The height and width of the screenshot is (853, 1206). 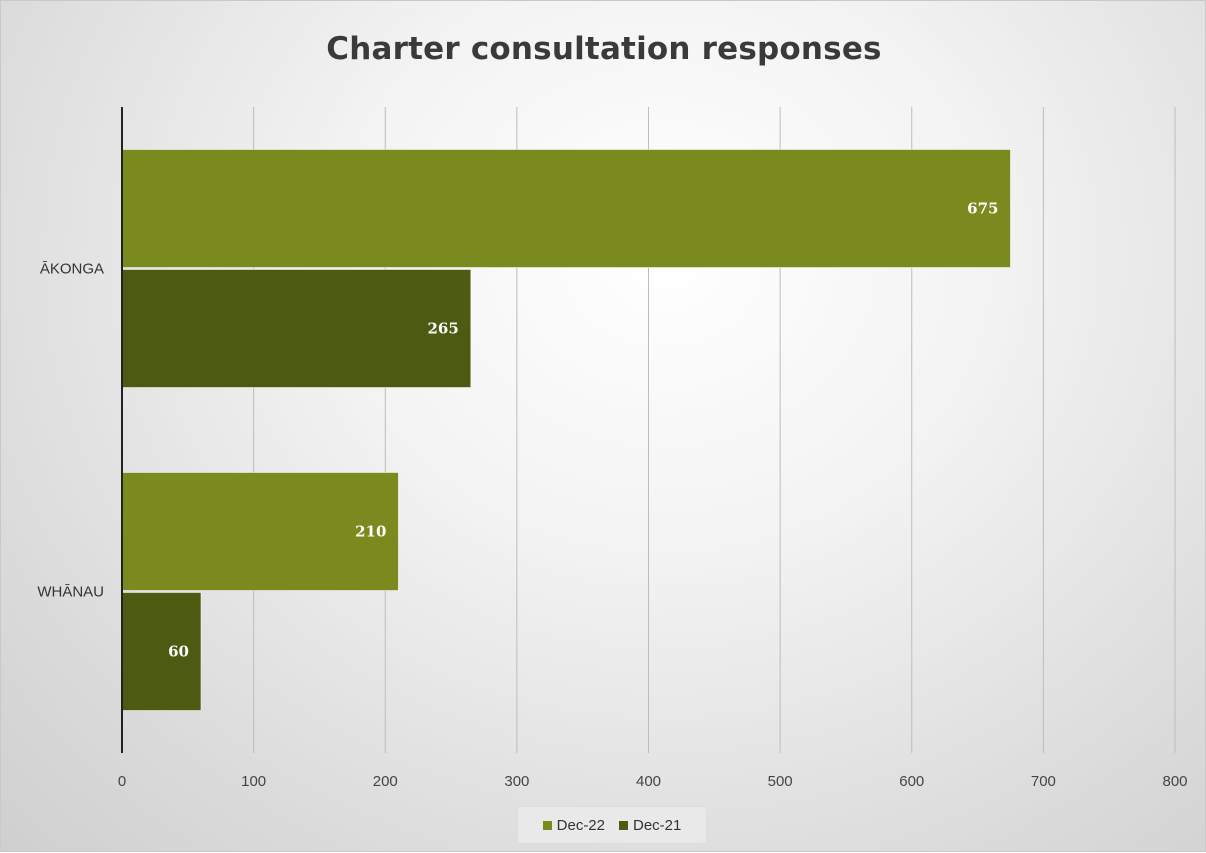 I want to click on x-tick-label: 600, so click(x=911, y=781).